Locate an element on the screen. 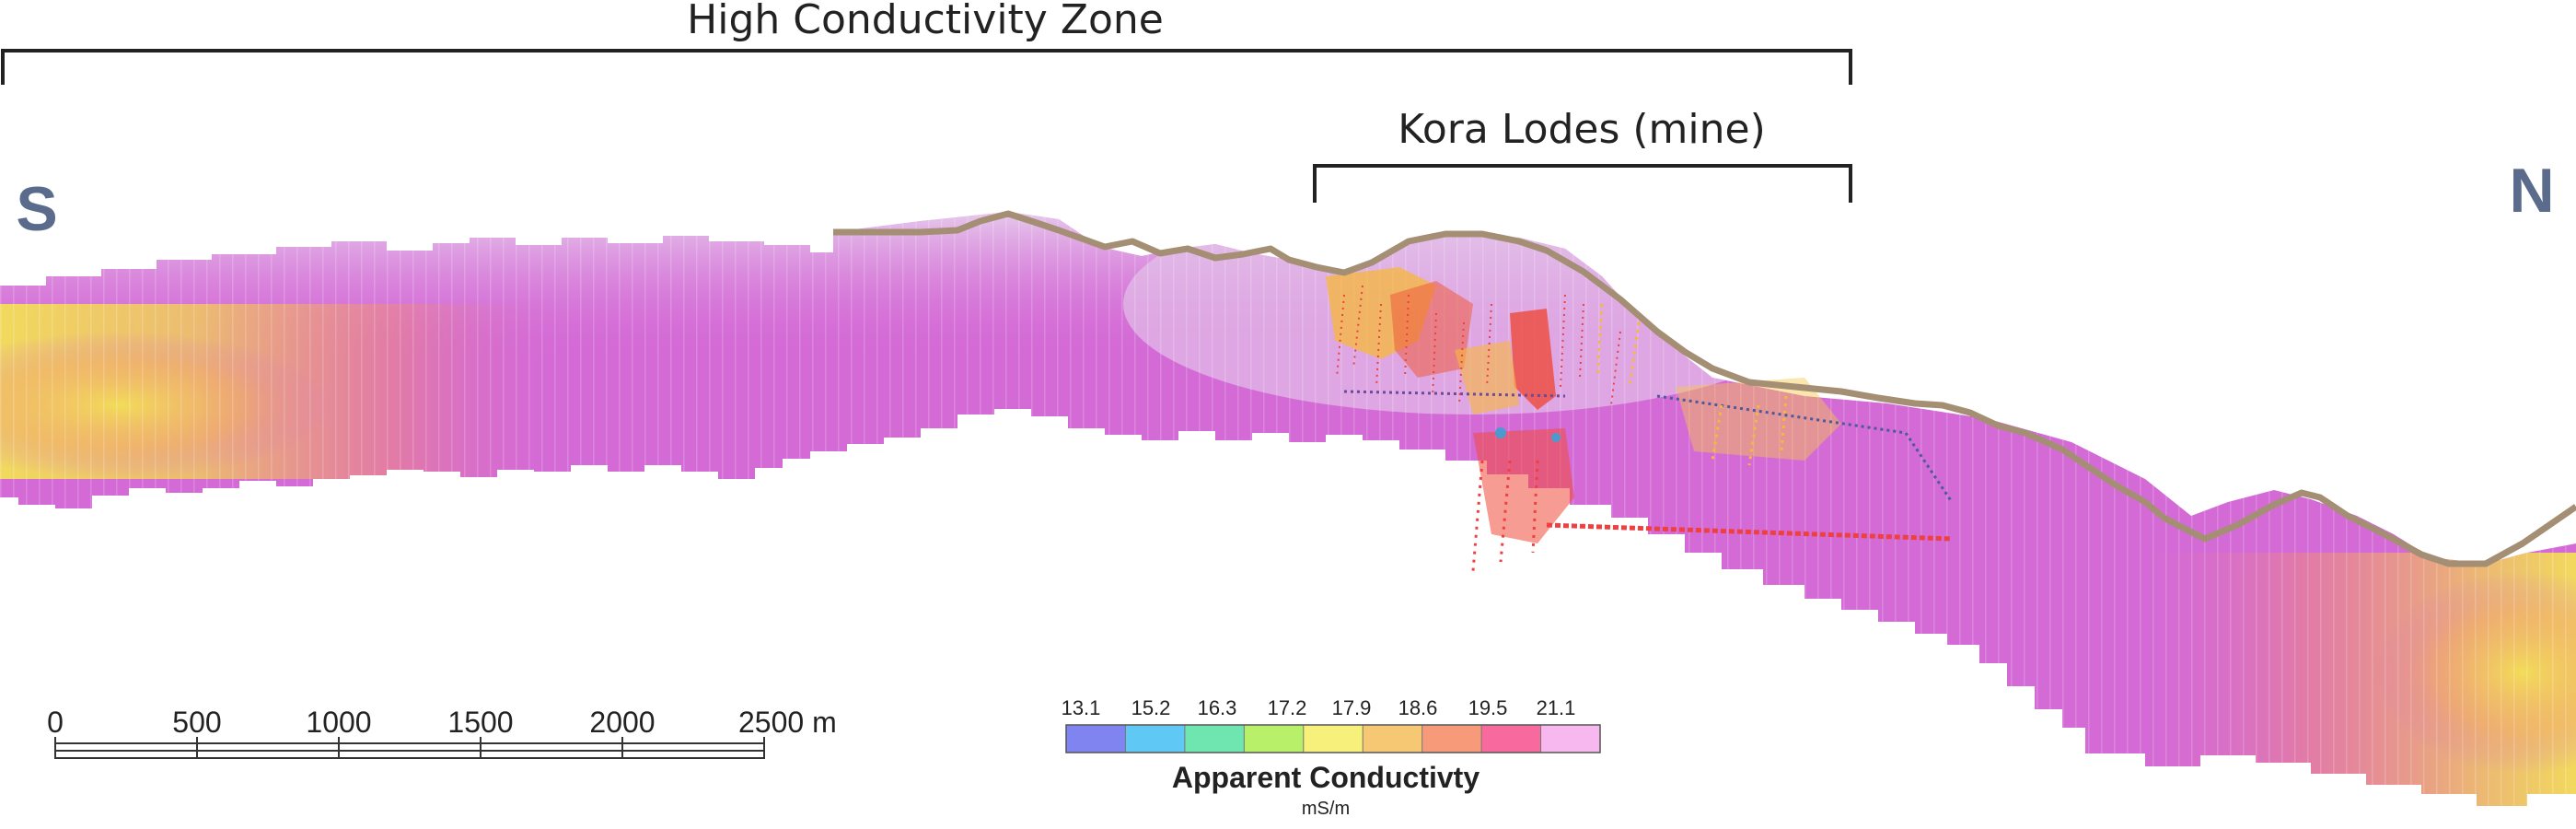 The height and width of the screenshot is (829, 2576). legend-units: mS/m is located at coordinates (1326, 809).